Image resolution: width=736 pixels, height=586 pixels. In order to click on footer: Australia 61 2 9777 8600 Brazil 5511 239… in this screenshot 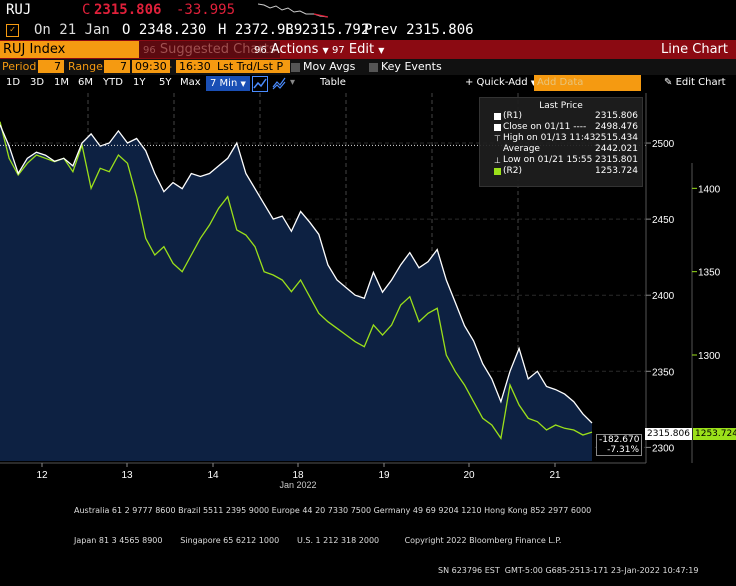, I will do `click(386, 536)`.